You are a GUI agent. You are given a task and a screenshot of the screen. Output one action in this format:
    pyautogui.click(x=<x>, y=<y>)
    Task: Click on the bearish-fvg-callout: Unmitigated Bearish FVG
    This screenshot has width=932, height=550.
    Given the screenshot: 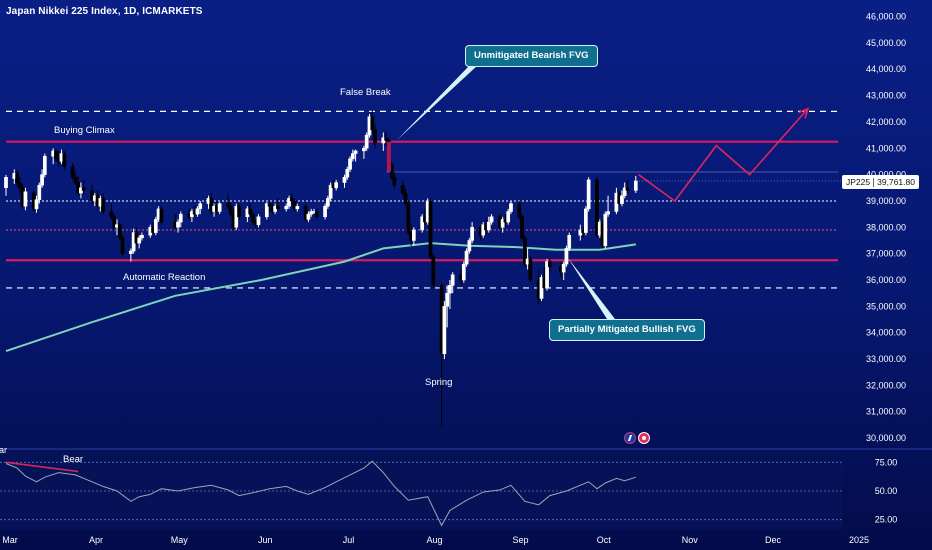 What is the action you would take?
    pyautogui.click(x=531, y=56)
    